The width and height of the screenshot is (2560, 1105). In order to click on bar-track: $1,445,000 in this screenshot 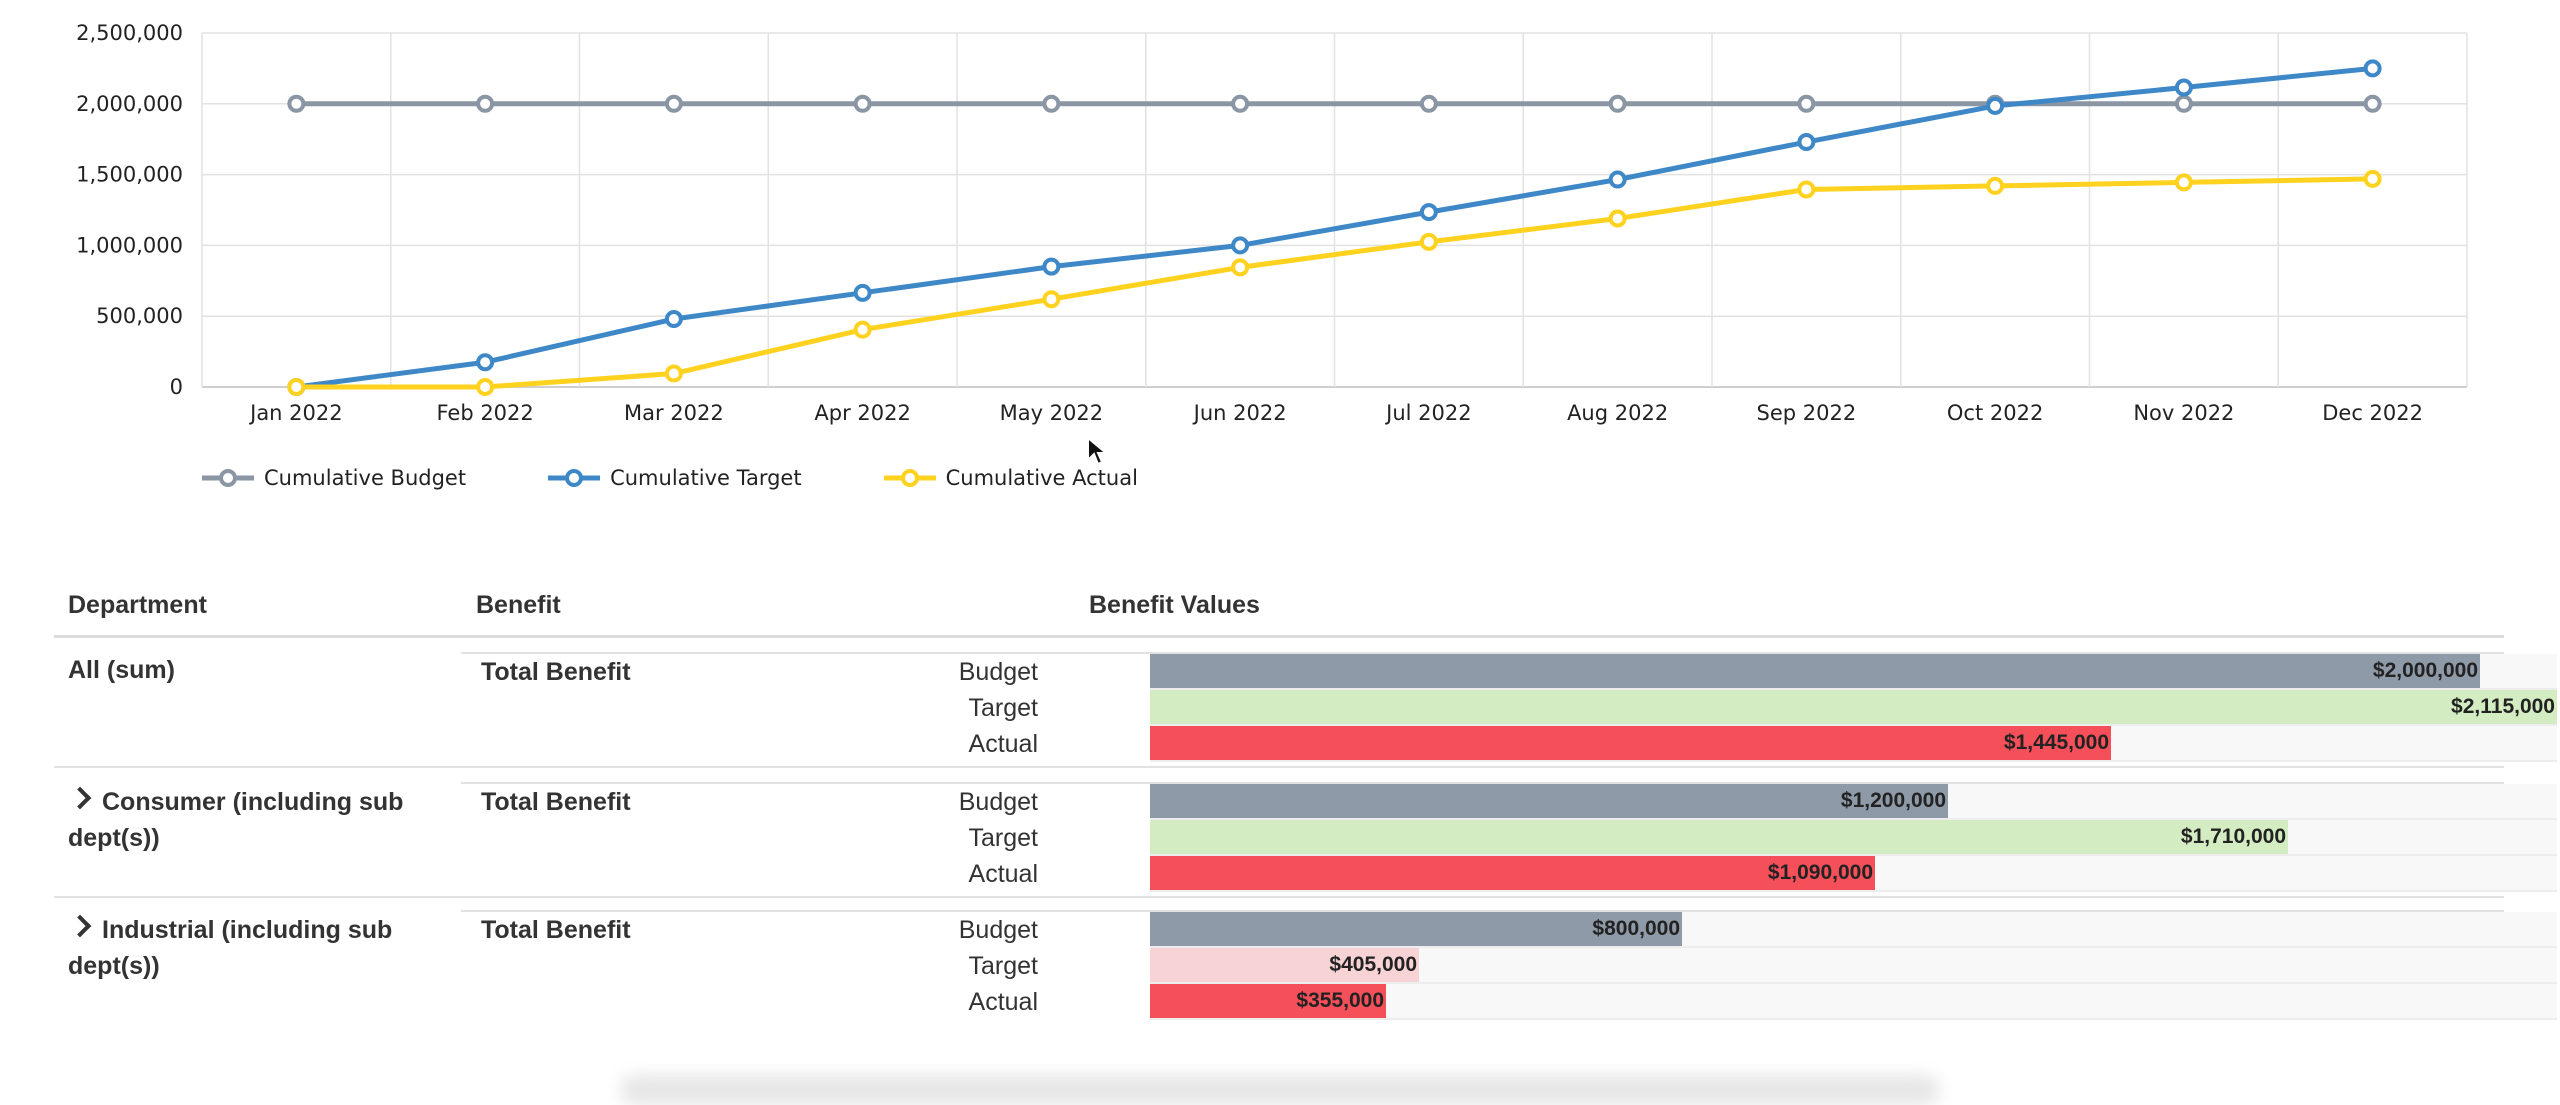, I will do `click(1853, 744)`.